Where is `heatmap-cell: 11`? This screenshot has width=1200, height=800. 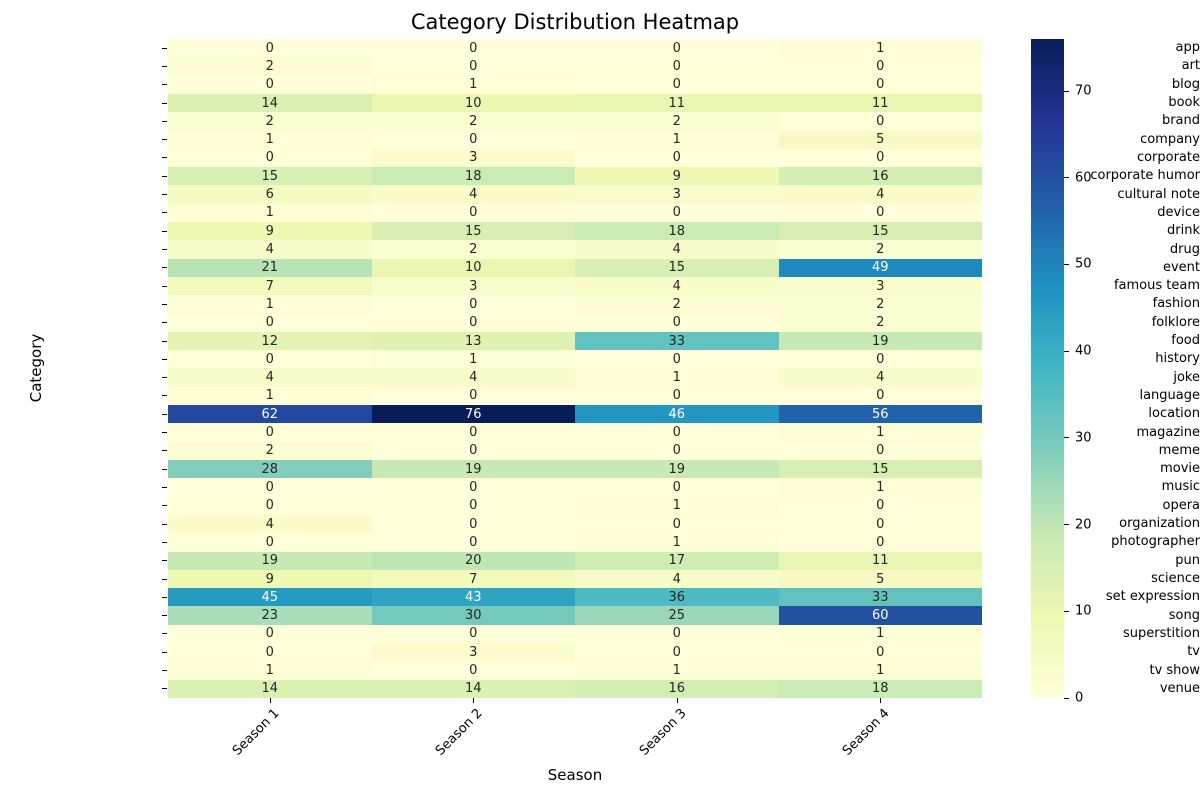 heatmap-cell: 11 is located at coordinates (880, 103).